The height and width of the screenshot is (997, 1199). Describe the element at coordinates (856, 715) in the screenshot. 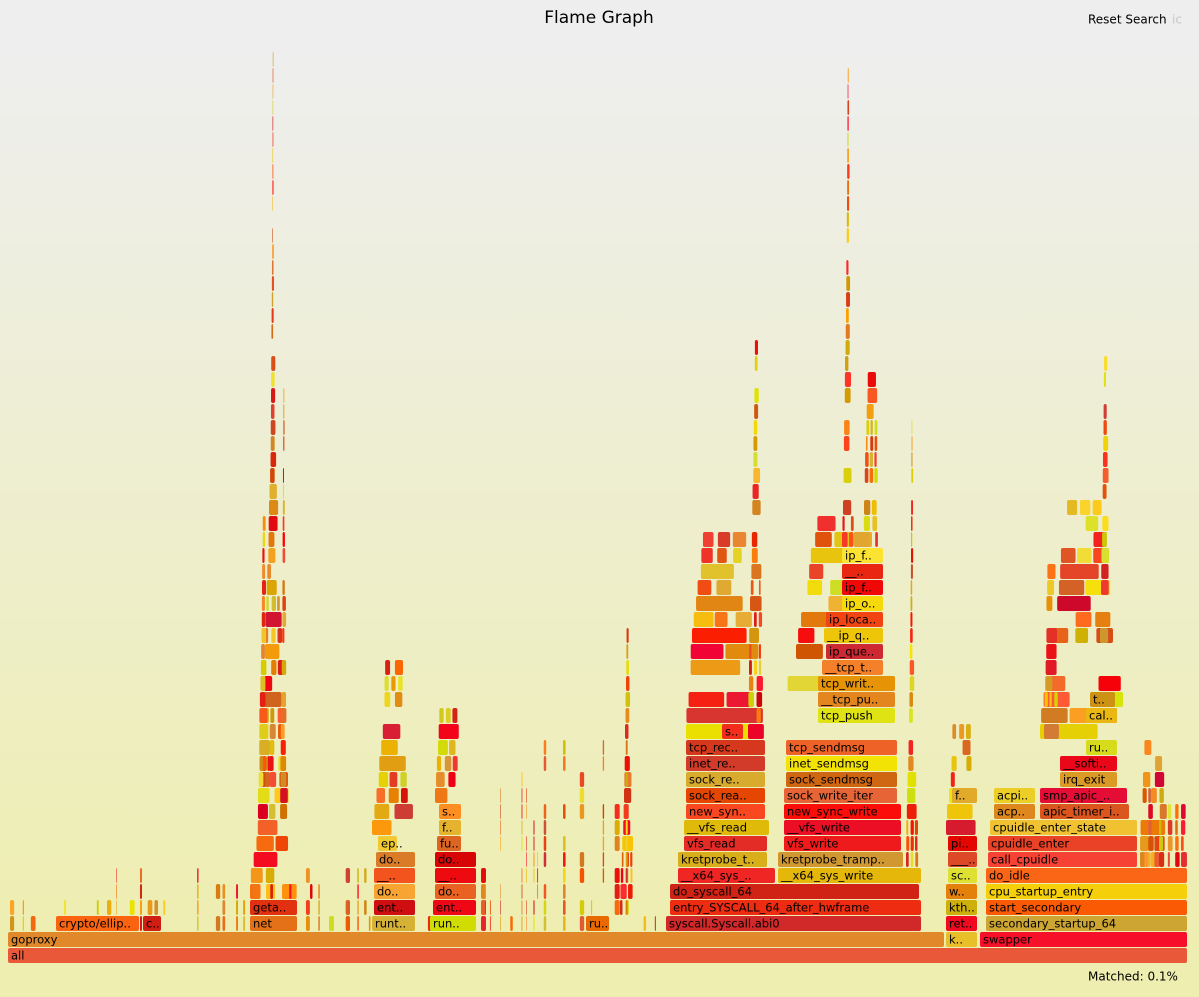

I see `frame: tcp_push` at that location.